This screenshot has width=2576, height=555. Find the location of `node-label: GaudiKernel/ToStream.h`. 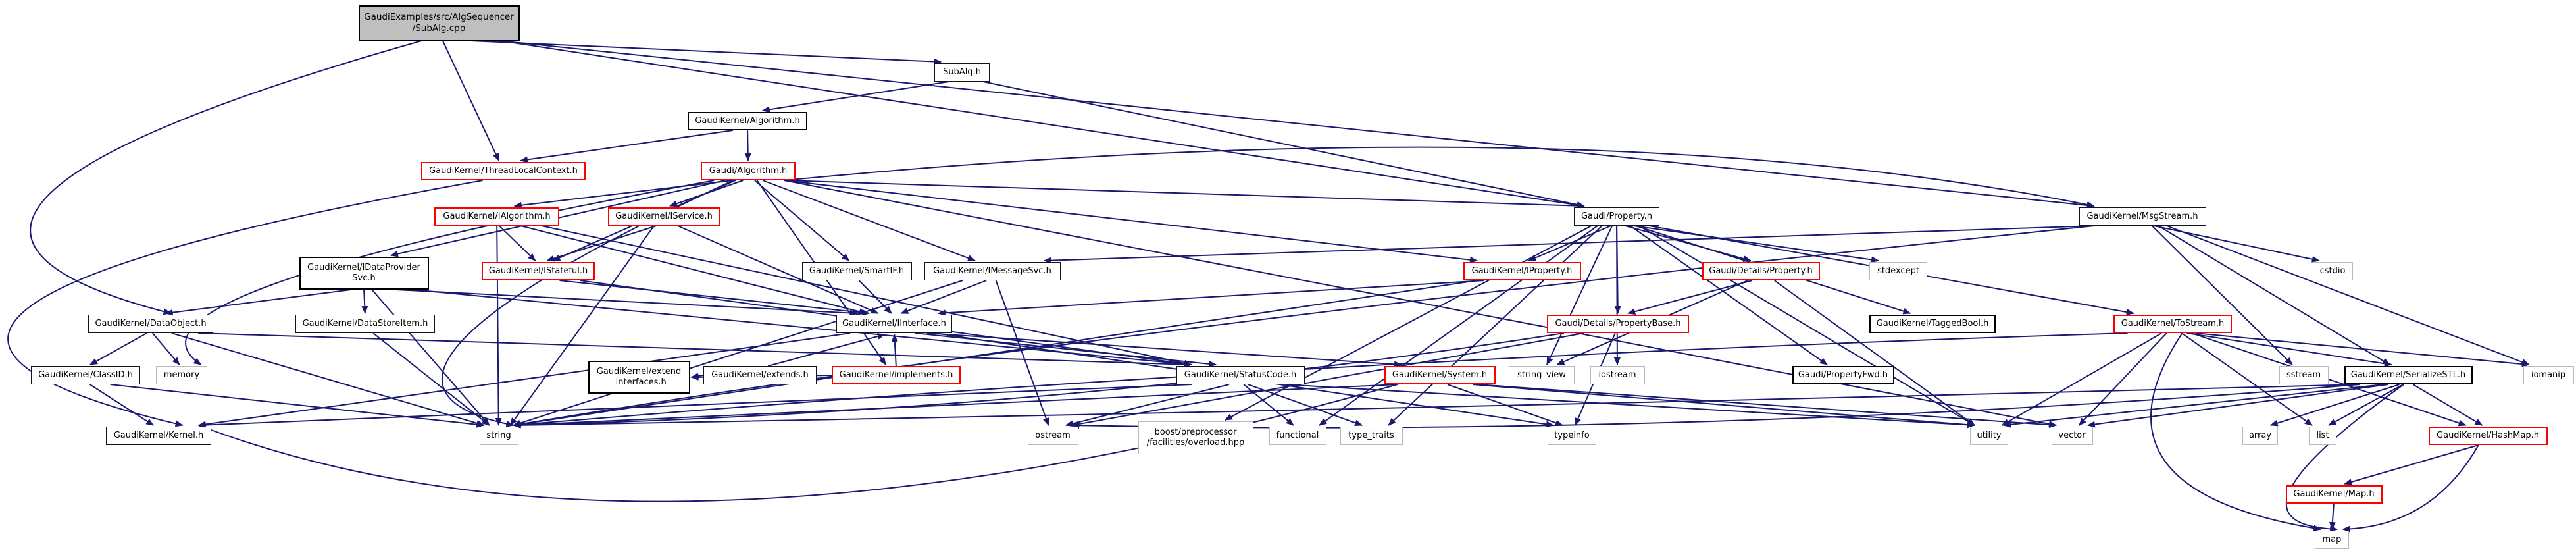

node-label: GaudiKernel/ToStream.h is located at coordinates (2173, 323).